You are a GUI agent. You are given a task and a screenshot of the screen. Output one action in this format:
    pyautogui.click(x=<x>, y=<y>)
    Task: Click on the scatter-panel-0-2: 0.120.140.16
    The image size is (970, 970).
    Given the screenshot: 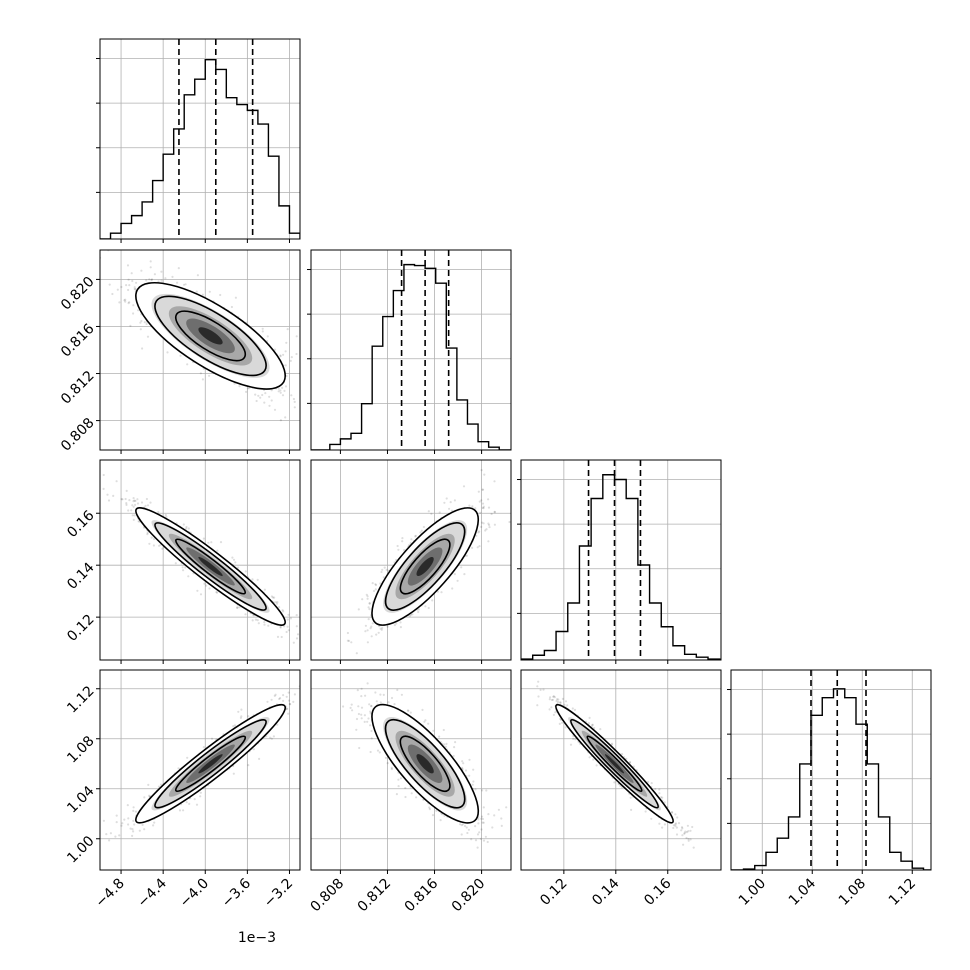 What is the action you would take?
    pyautogui.click(x=182, y=561)
    